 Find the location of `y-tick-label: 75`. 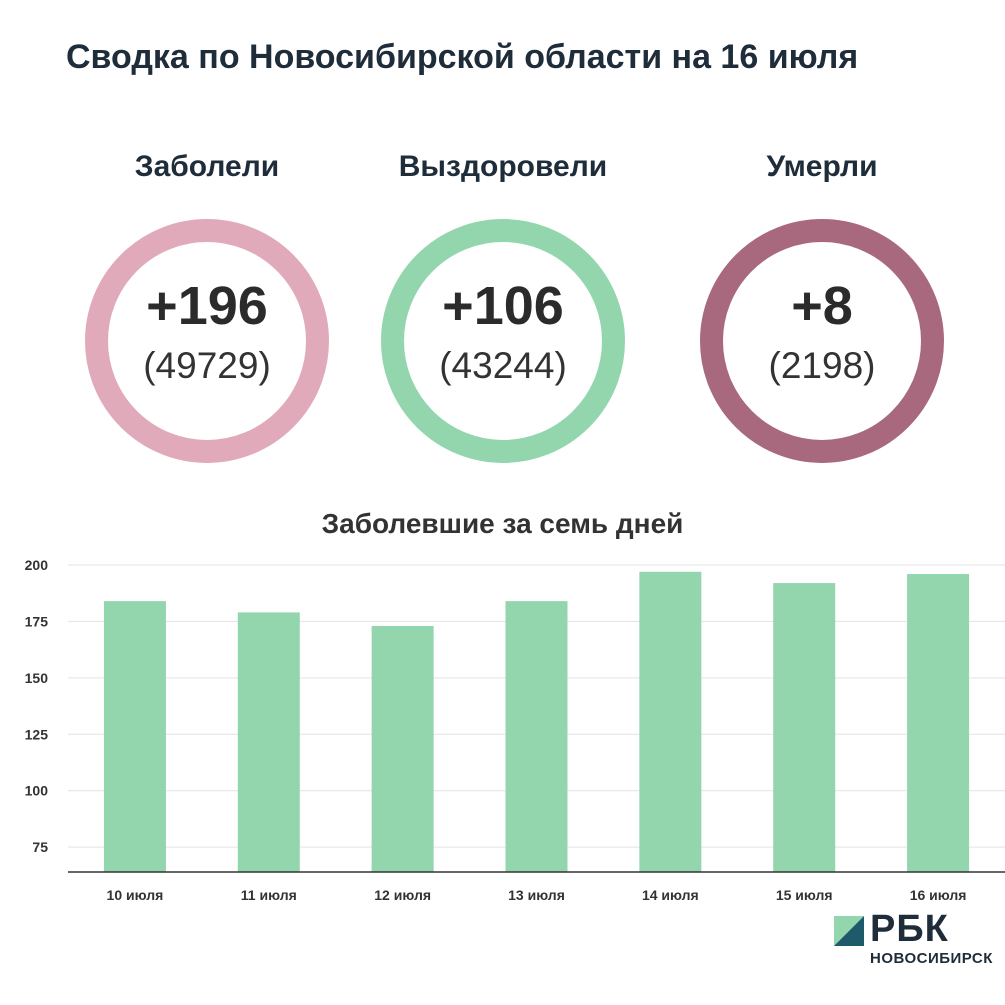

y-tick-label: 75 is located at coordinates (40, 847).